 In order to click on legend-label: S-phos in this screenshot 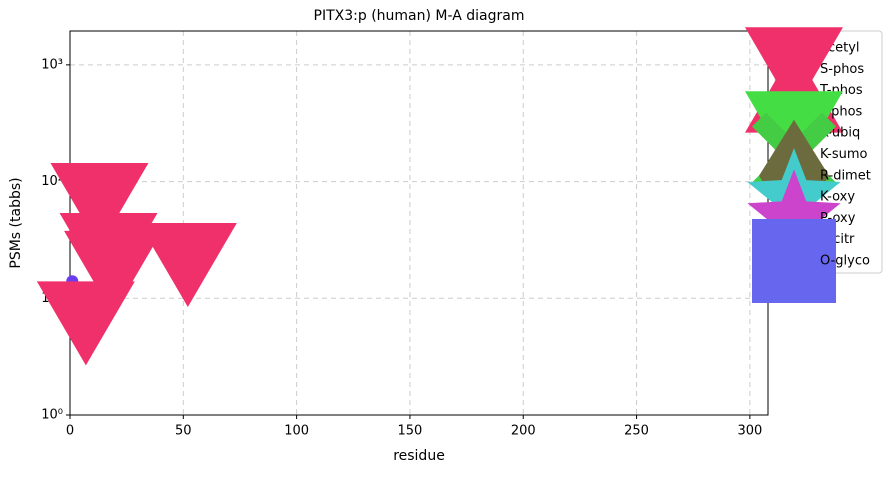, I will do `click(842, 69)`.